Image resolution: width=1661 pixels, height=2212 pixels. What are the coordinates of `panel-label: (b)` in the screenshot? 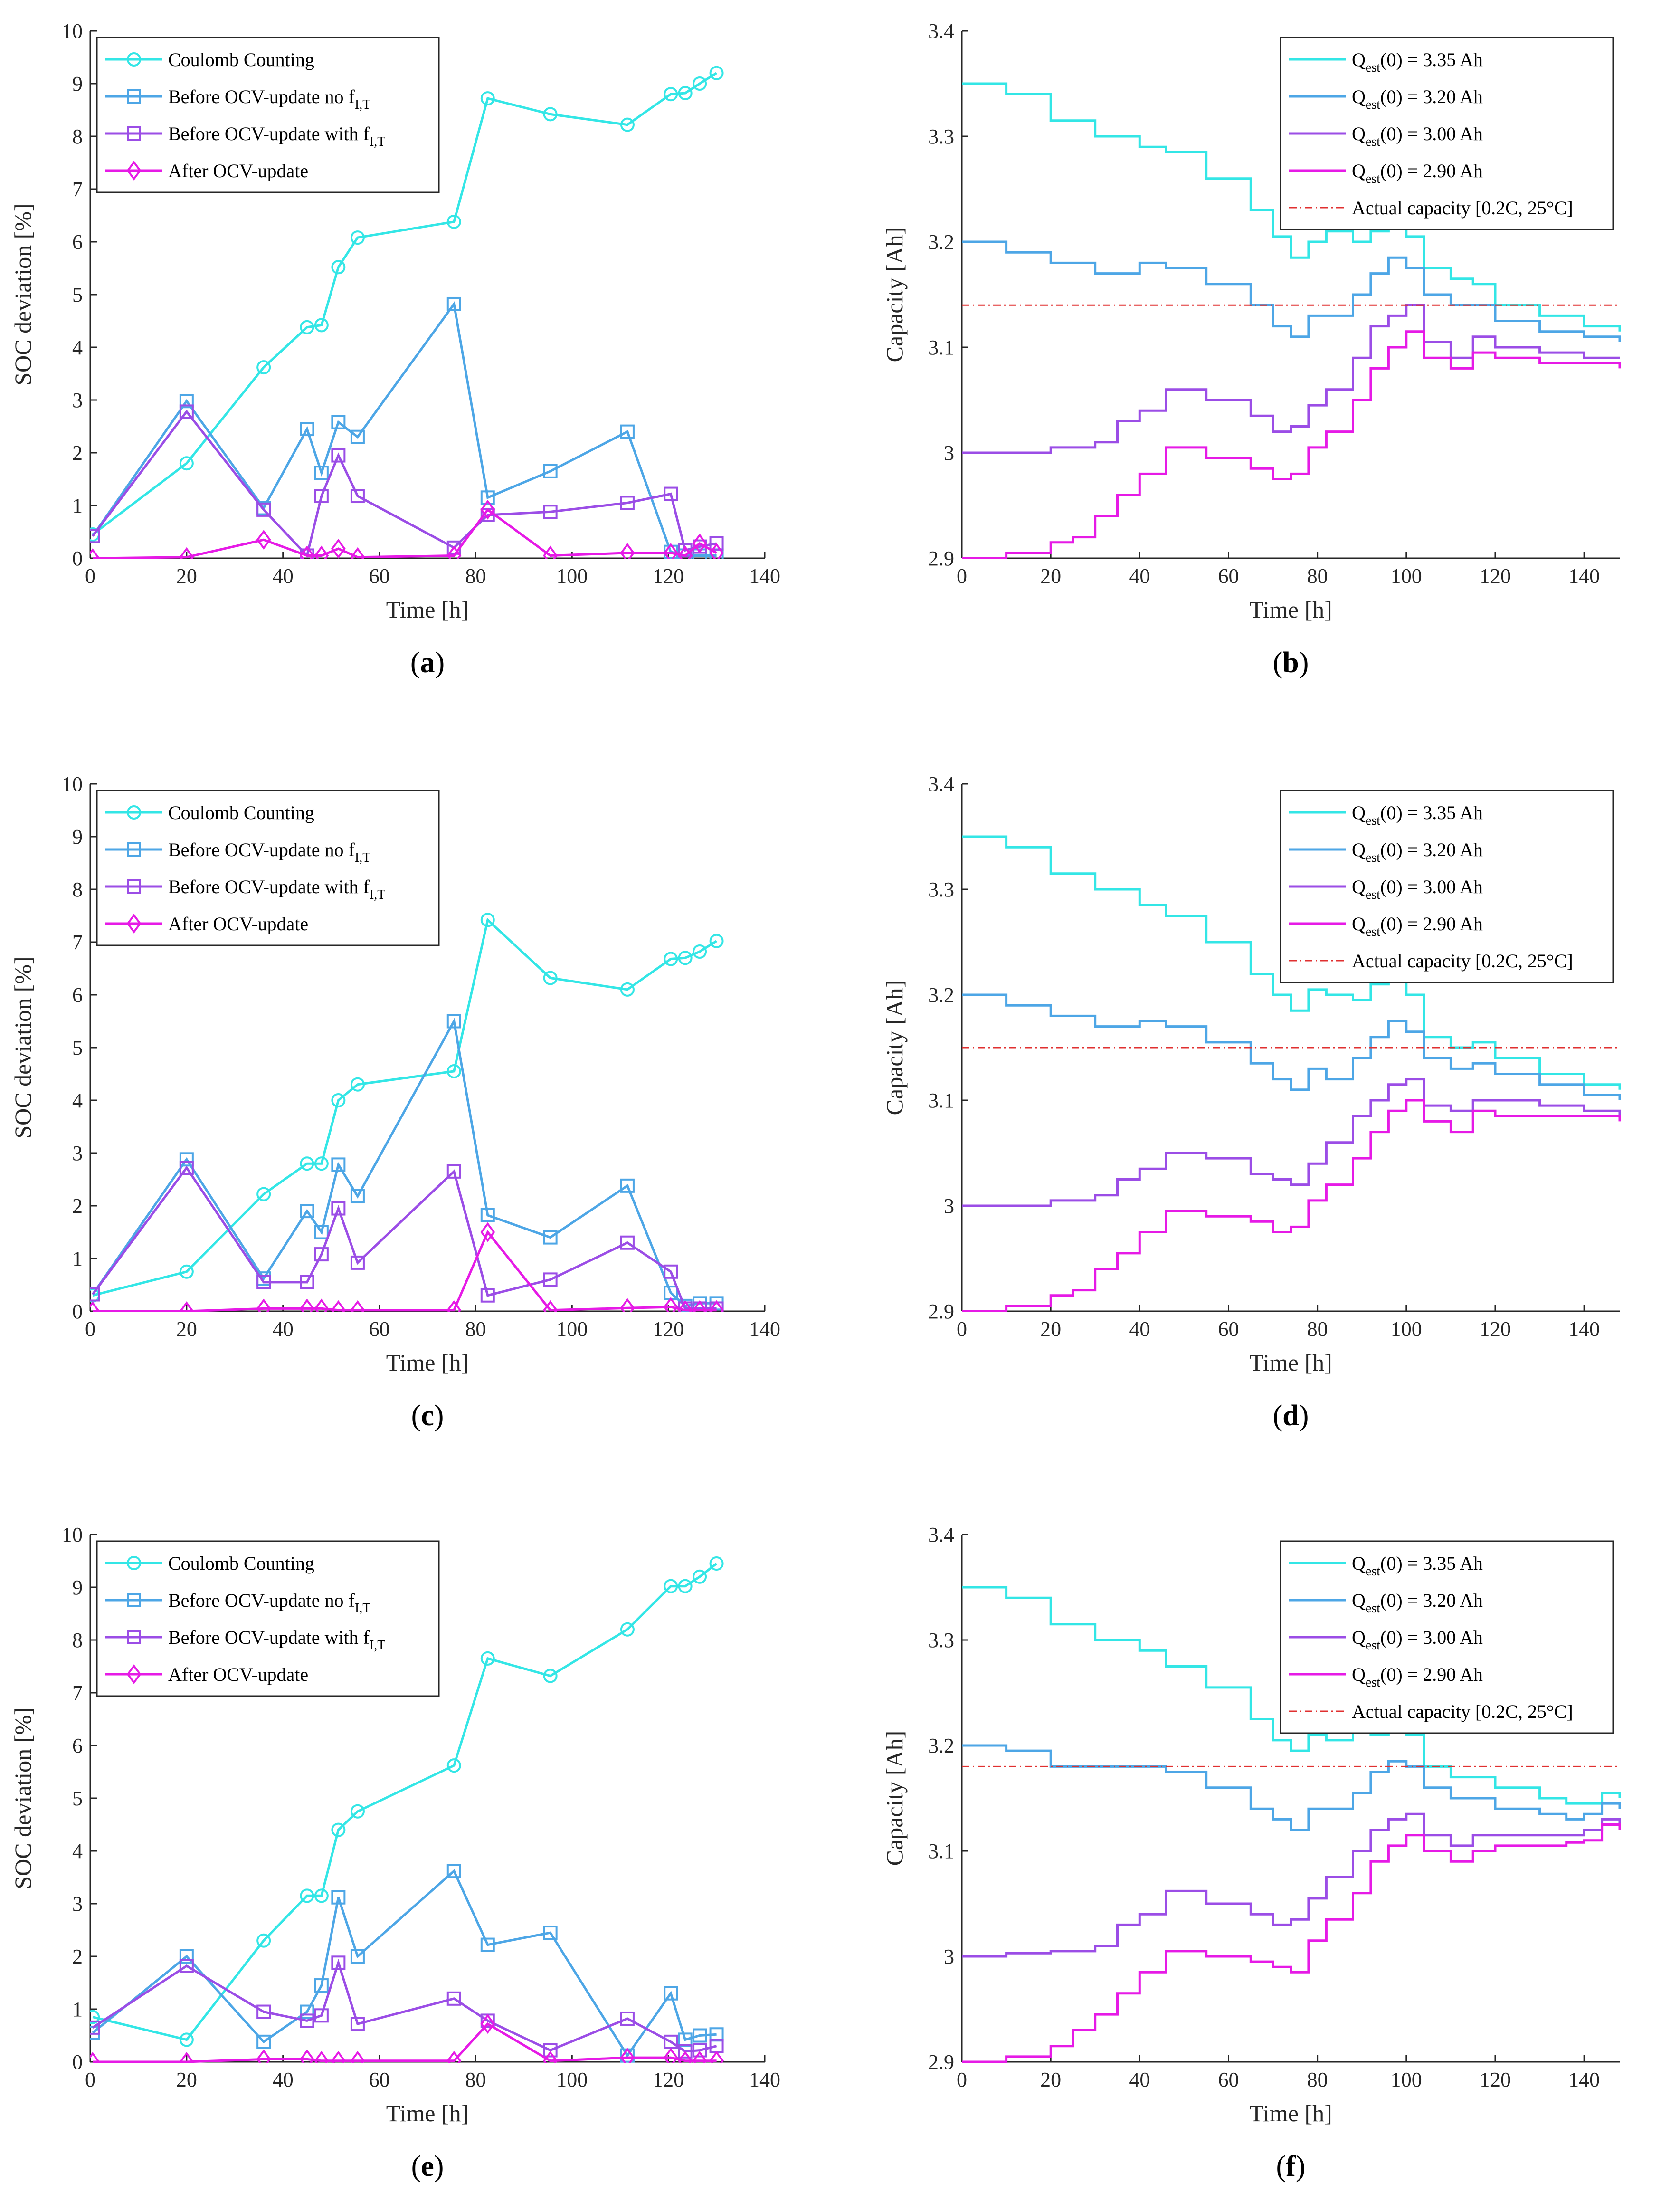 It's located at (1291, 663).